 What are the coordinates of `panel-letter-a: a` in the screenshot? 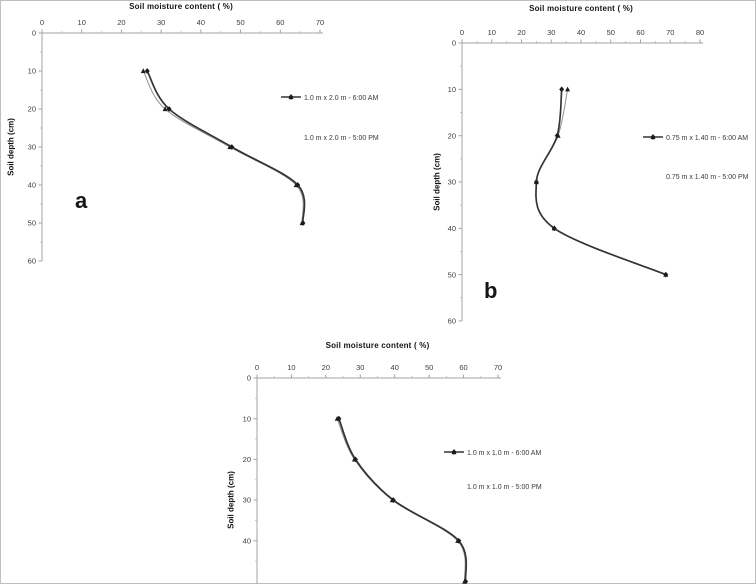 It's located at (81, 200).